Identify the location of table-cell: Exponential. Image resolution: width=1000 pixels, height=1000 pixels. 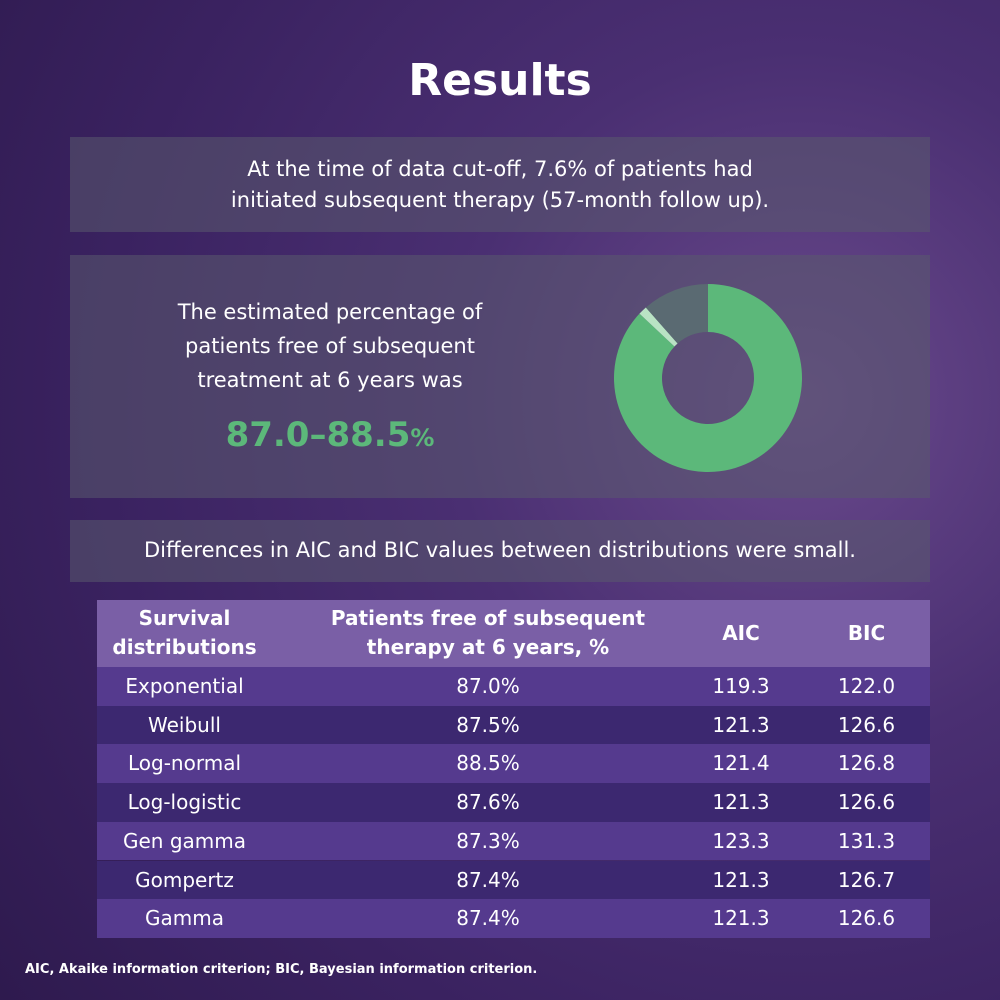
(184, 686).